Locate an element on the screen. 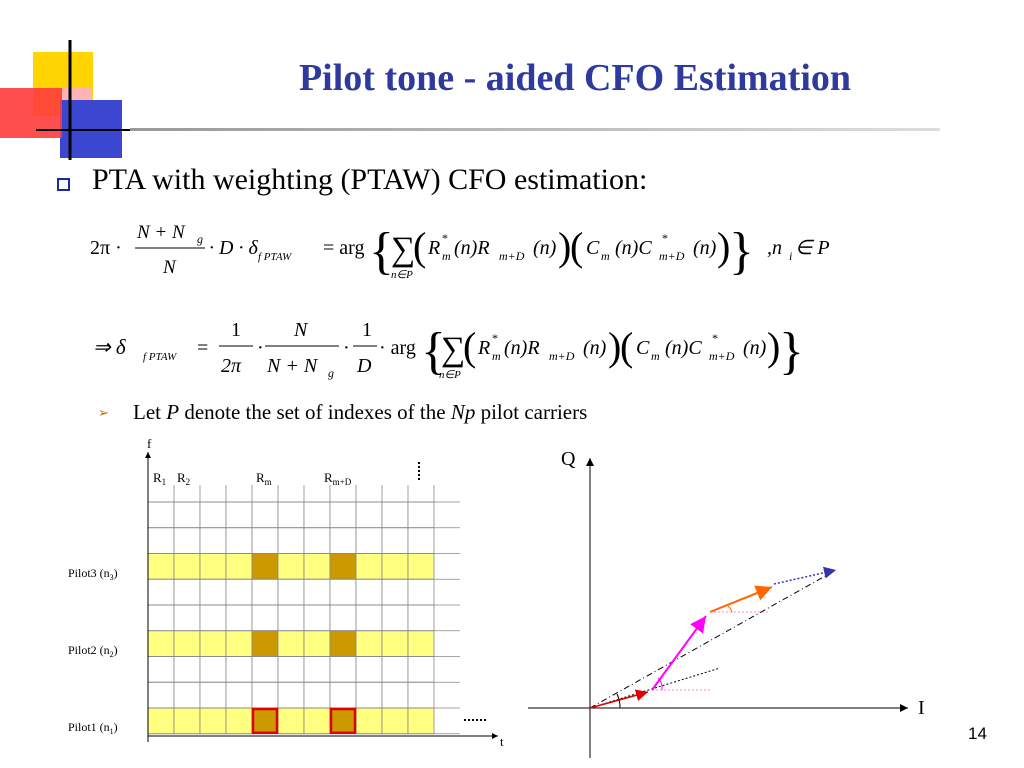  pilot1-label: Pilot1 (n1) is located at coordinates (93, 728).